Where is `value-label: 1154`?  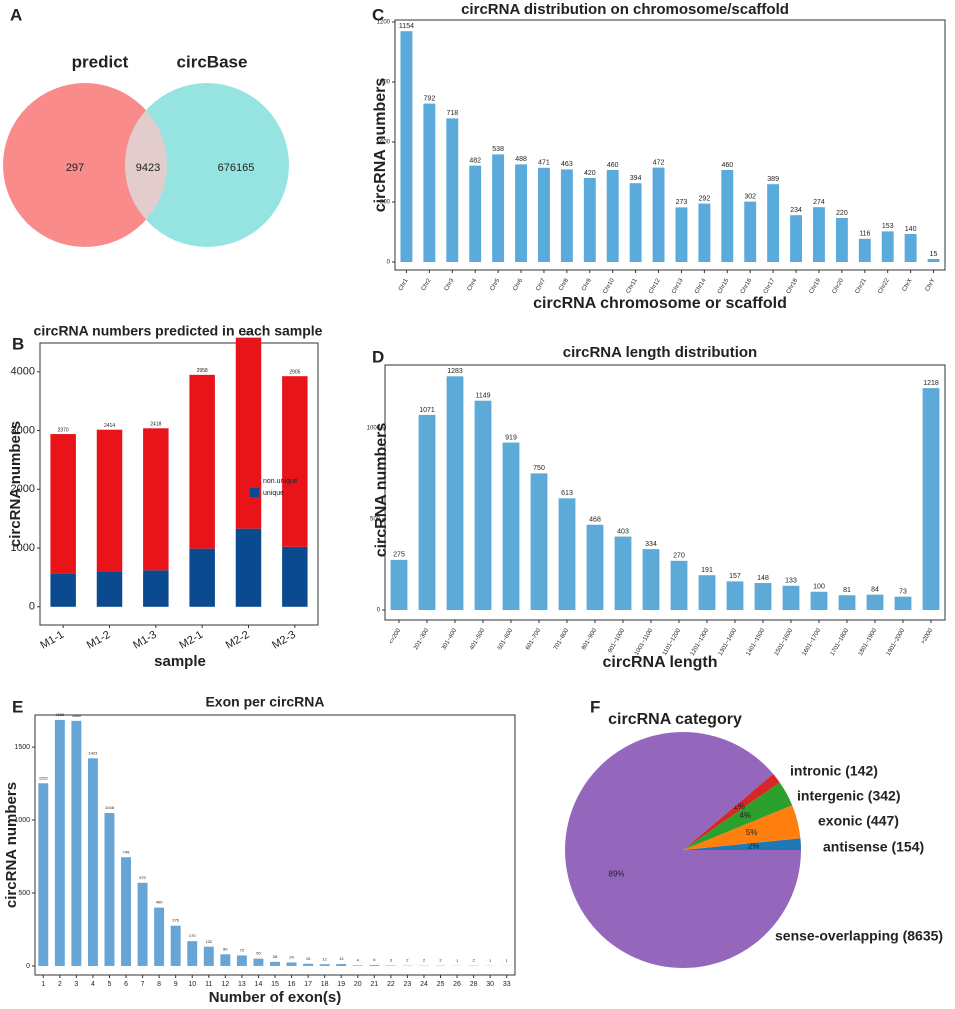 value-label: 1154 is located at coordinates (406, 26).